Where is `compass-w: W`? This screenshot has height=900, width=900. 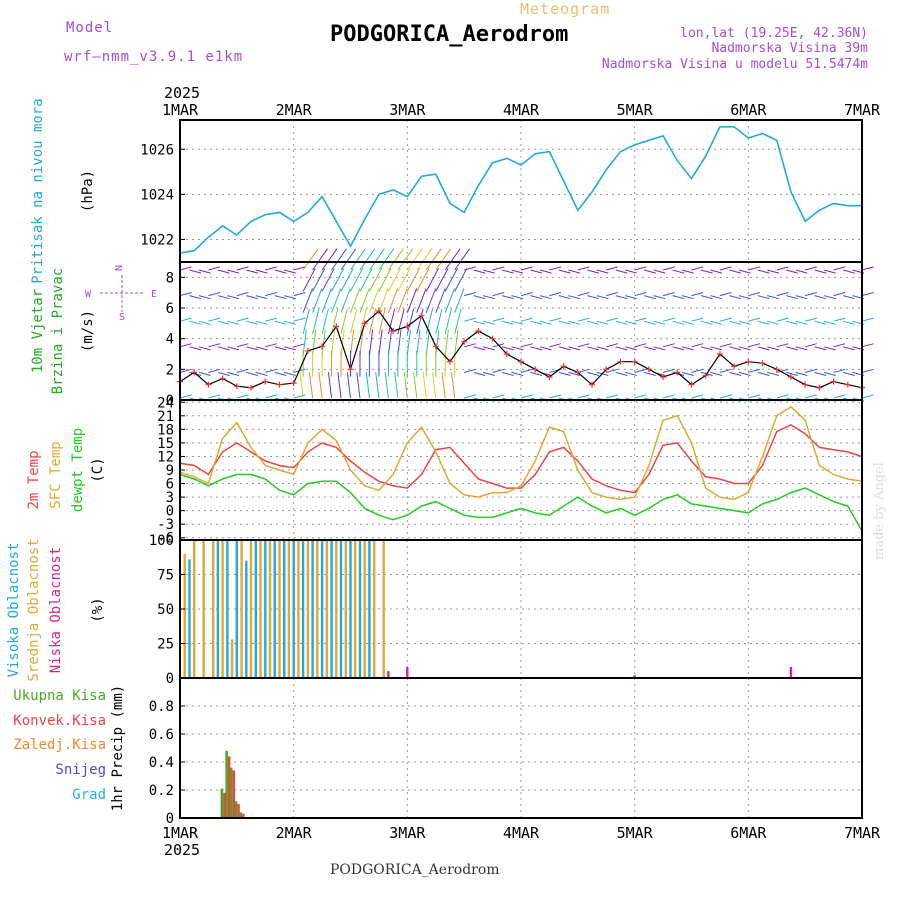
compass-w: W is located at coordinates (88, 294).